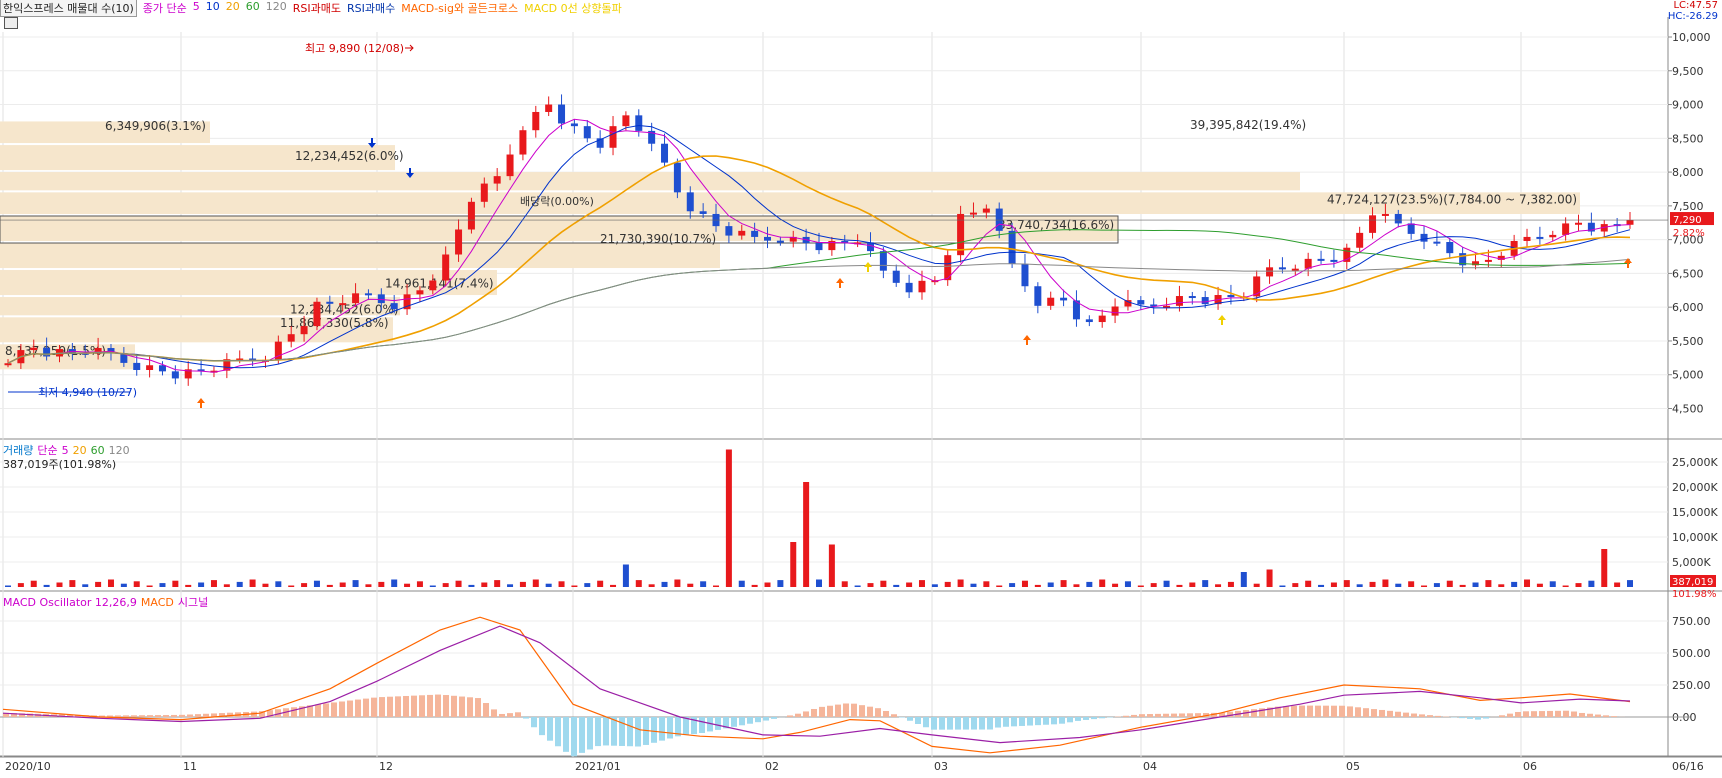 Image resolution: width=1722 pixels, height=778 pixels. Describe the element at coordinates (193, 602) in the screenshot. I see `macd-legend-item-2: 시그널` at that location.